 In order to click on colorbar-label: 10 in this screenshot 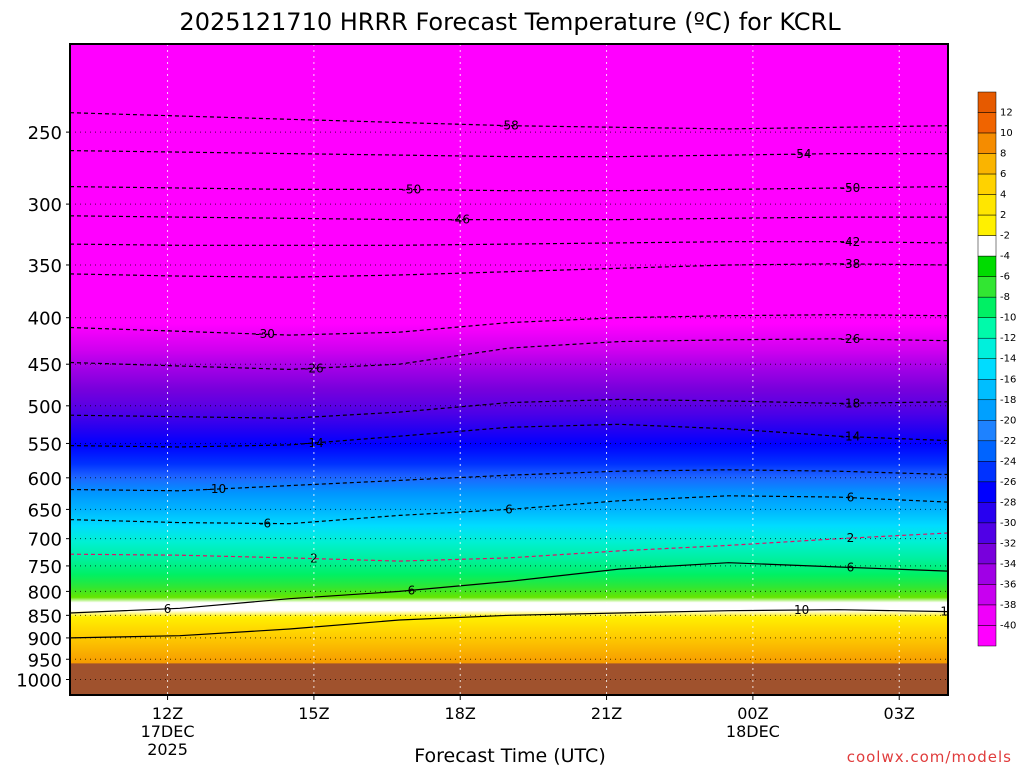, I will do `click(1006, 133)`.